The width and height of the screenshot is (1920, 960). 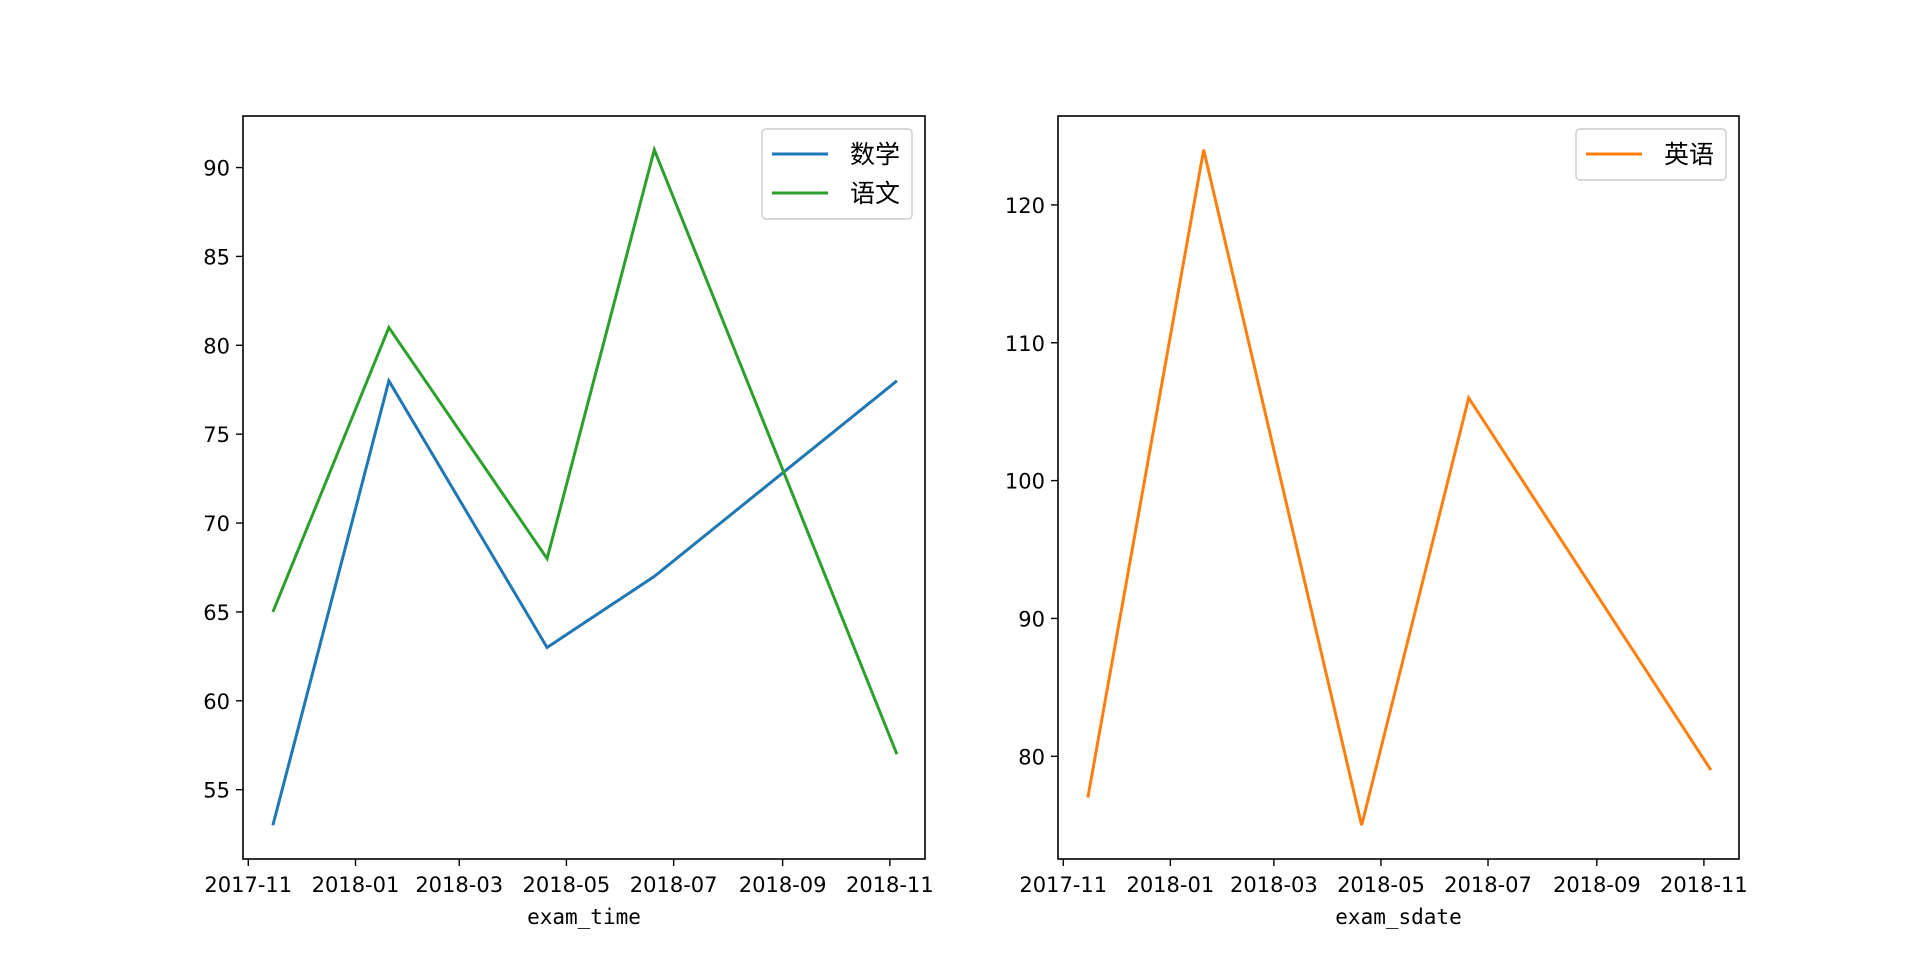 I want to click on y-tick-label: 55, so click(x=216, y=791).